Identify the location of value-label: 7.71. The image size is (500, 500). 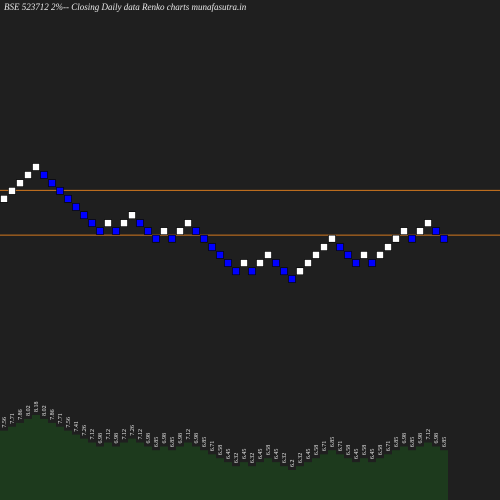
(61, 418).